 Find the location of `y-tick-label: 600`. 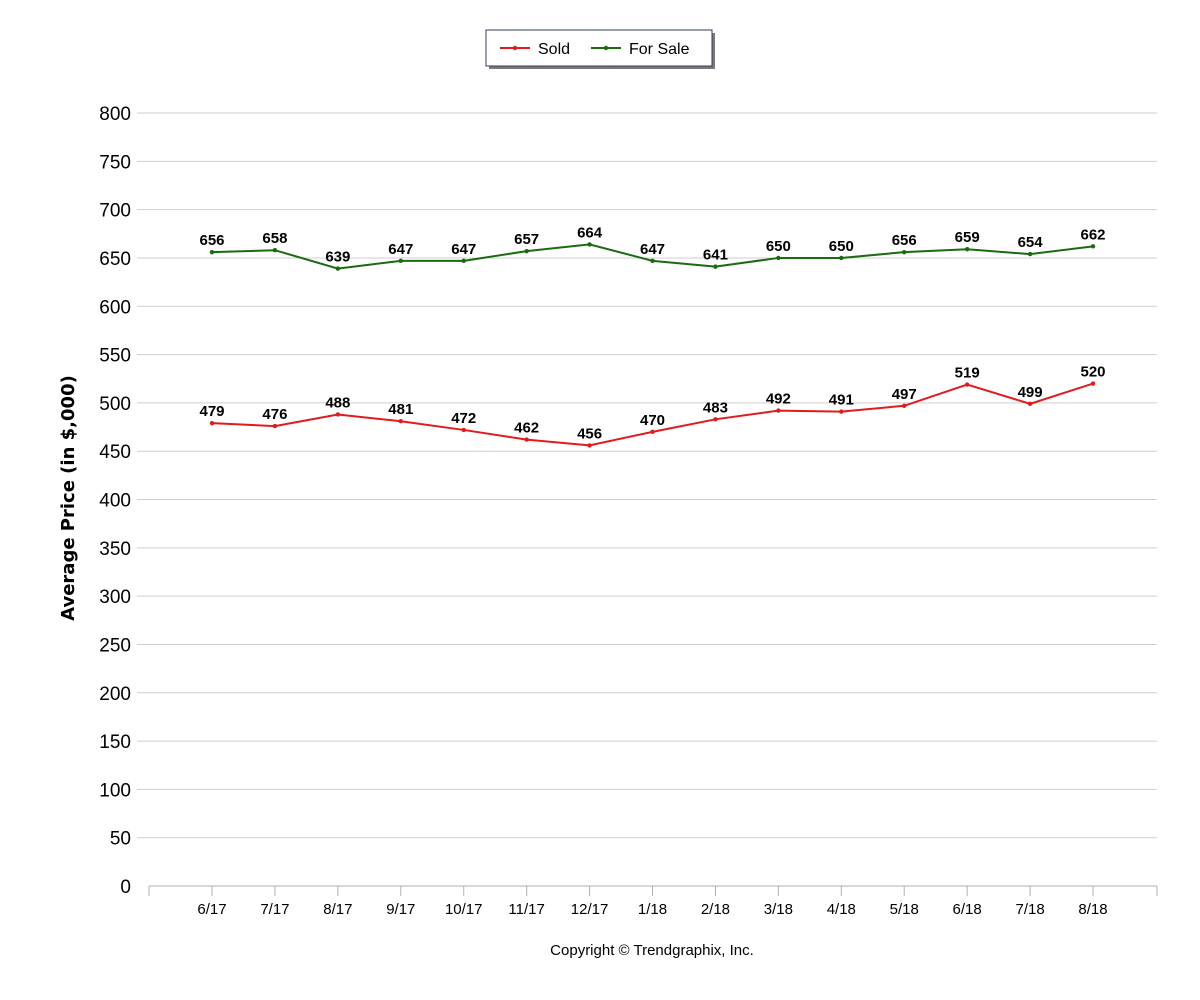

y-tick-label: 600 is located at coordinates (115, 307).